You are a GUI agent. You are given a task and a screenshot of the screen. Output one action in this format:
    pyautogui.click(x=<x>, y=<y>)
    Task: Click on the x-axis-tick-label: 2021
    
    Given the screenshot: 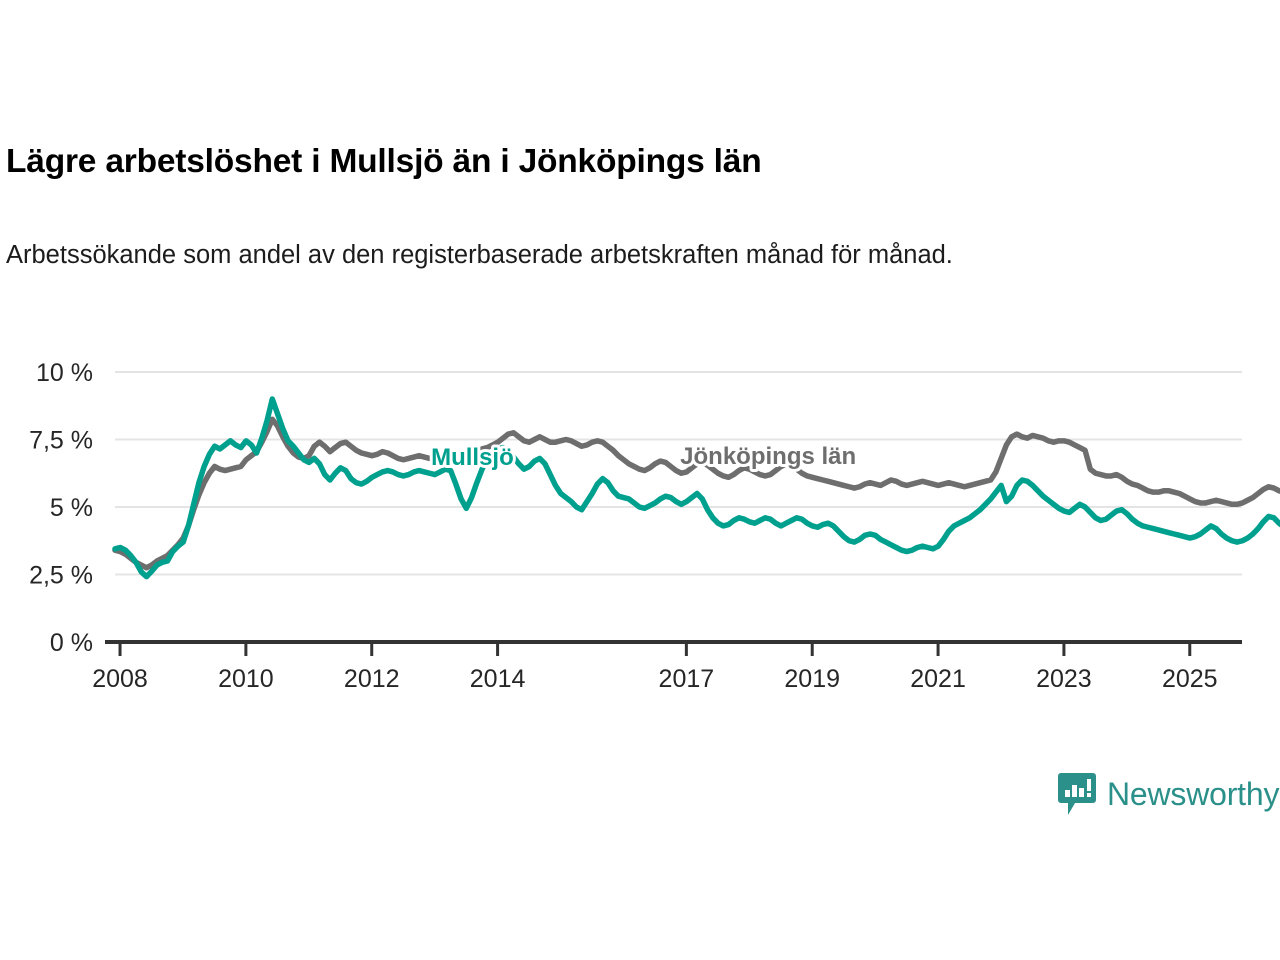 What is the action you would take?
    pyautogui.click(x=938, y=679)
    